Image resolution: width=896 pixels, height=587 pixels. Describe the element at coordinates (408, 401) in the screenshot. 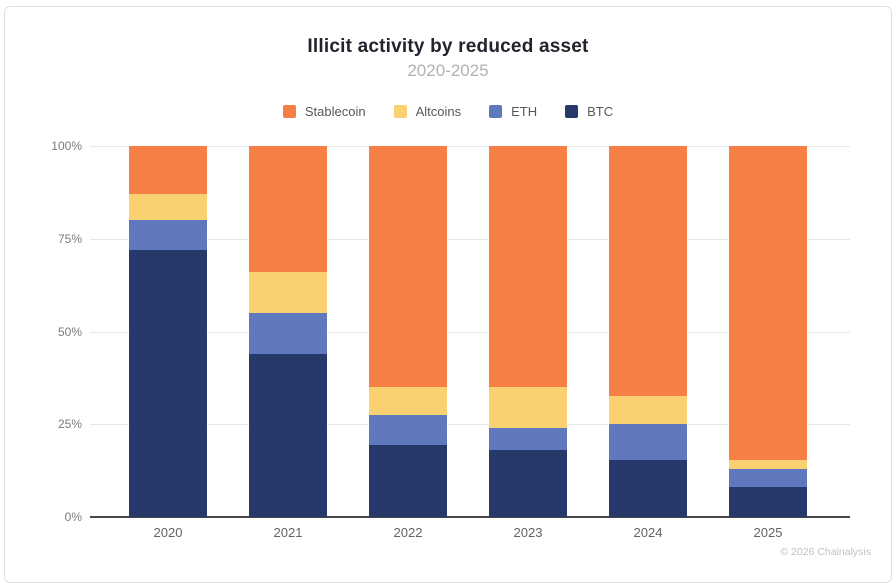

I see `bar-segment-altcoins-2022` at that location.